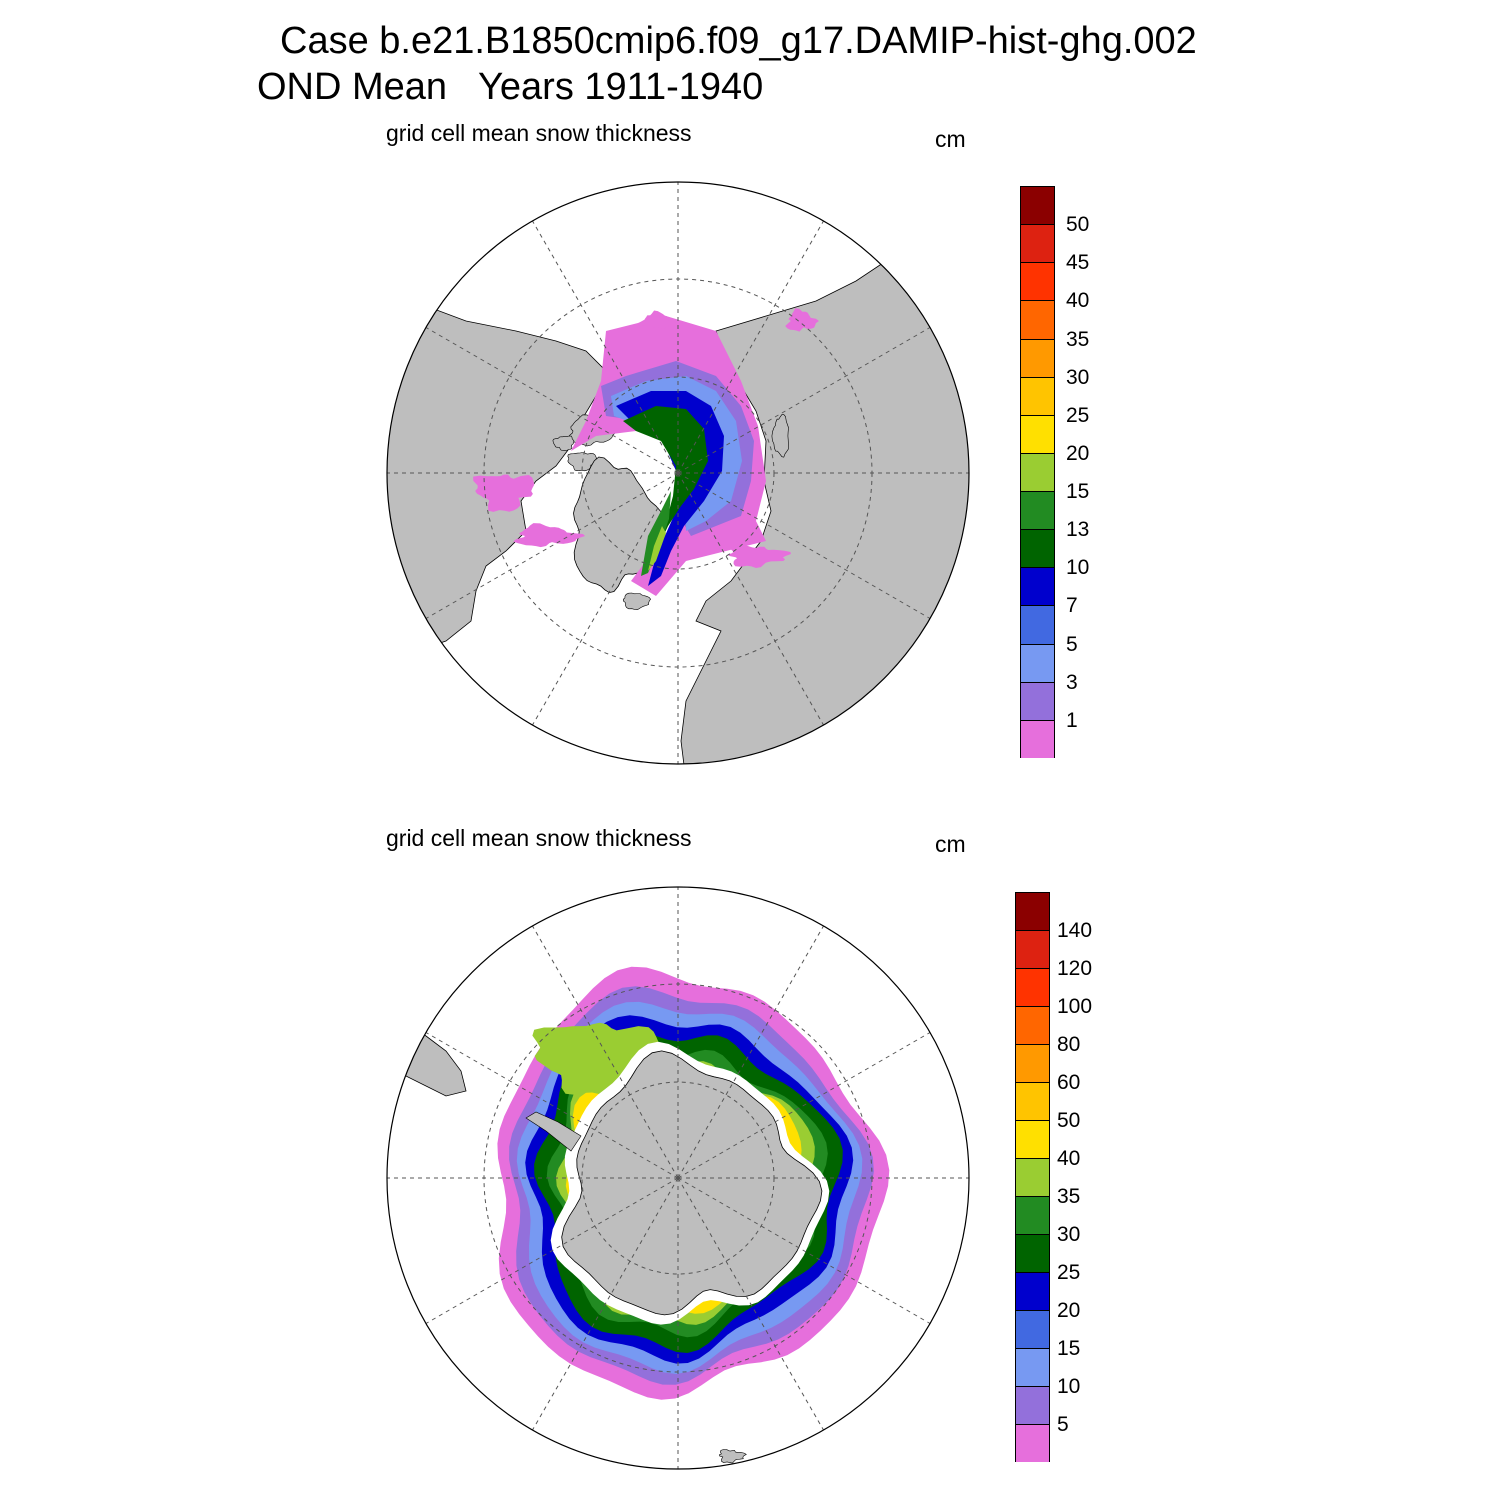  What do you see at coordinates (1072, 720) in the screenshot?
I see `colorbar-tick-label: 1` at bounding box center [1072, 720].